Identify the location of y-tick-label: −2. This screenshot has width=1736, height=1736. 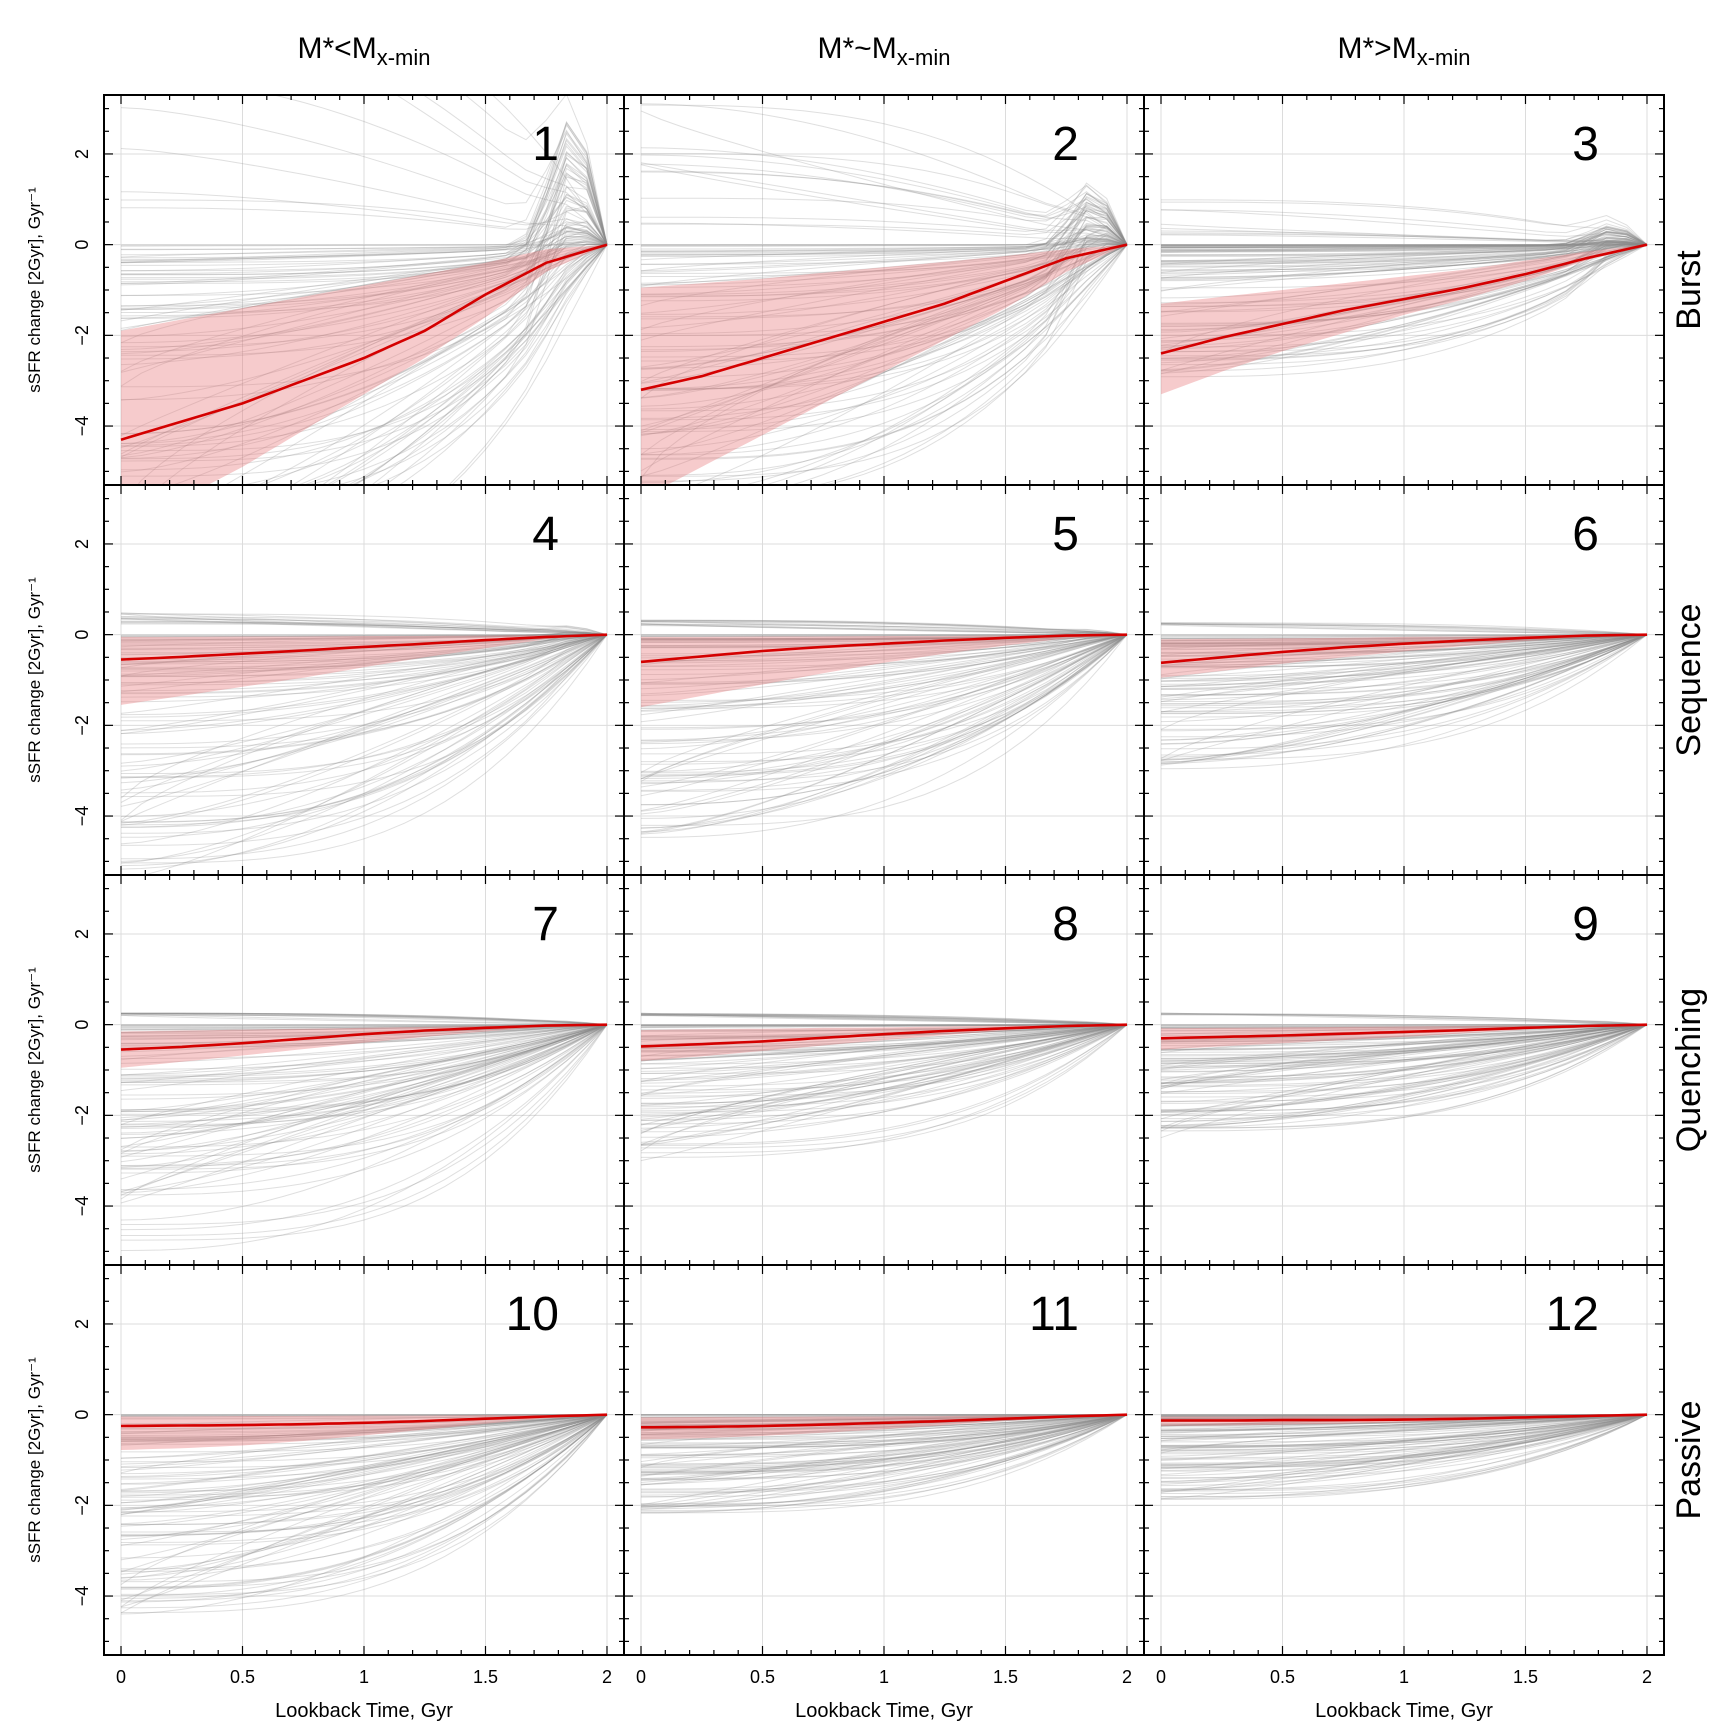
(82, 1115).